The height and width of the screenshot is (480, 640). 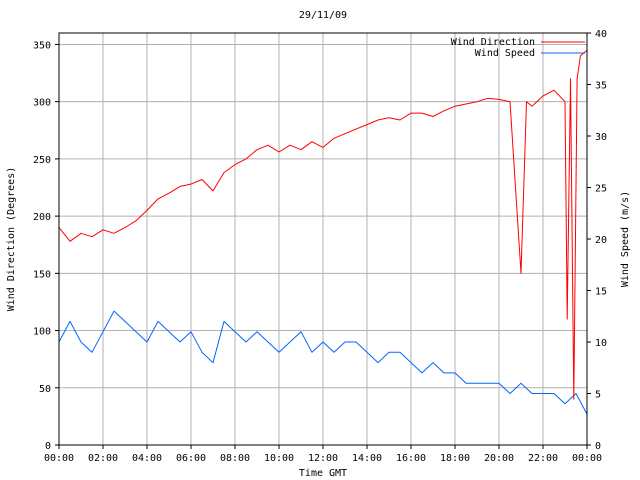 I want to click on right-y-tick-label: 40, so click(x=601, y=34).